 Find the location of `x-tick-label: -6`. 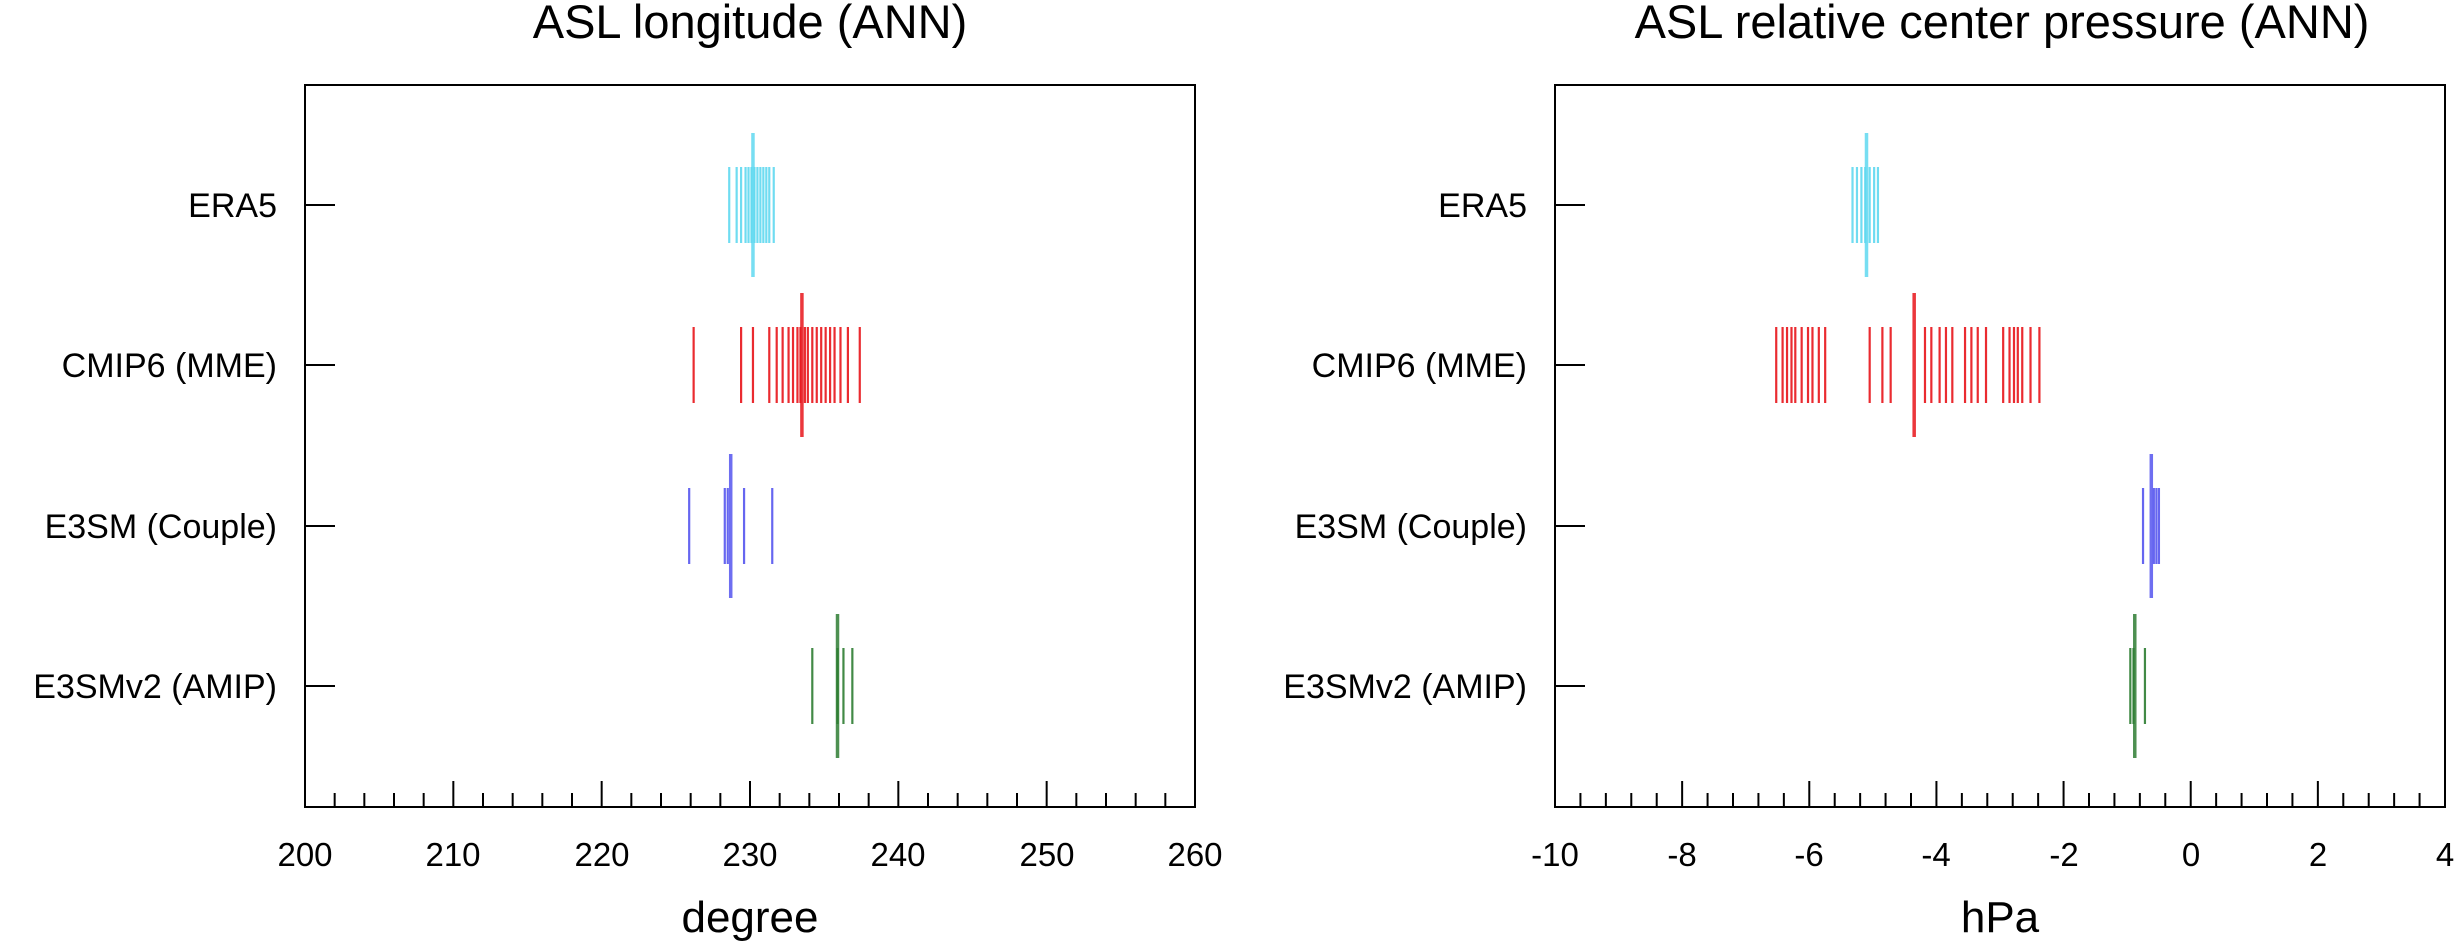

x-tick-label: -6 is located at coordinates (1808, 854).